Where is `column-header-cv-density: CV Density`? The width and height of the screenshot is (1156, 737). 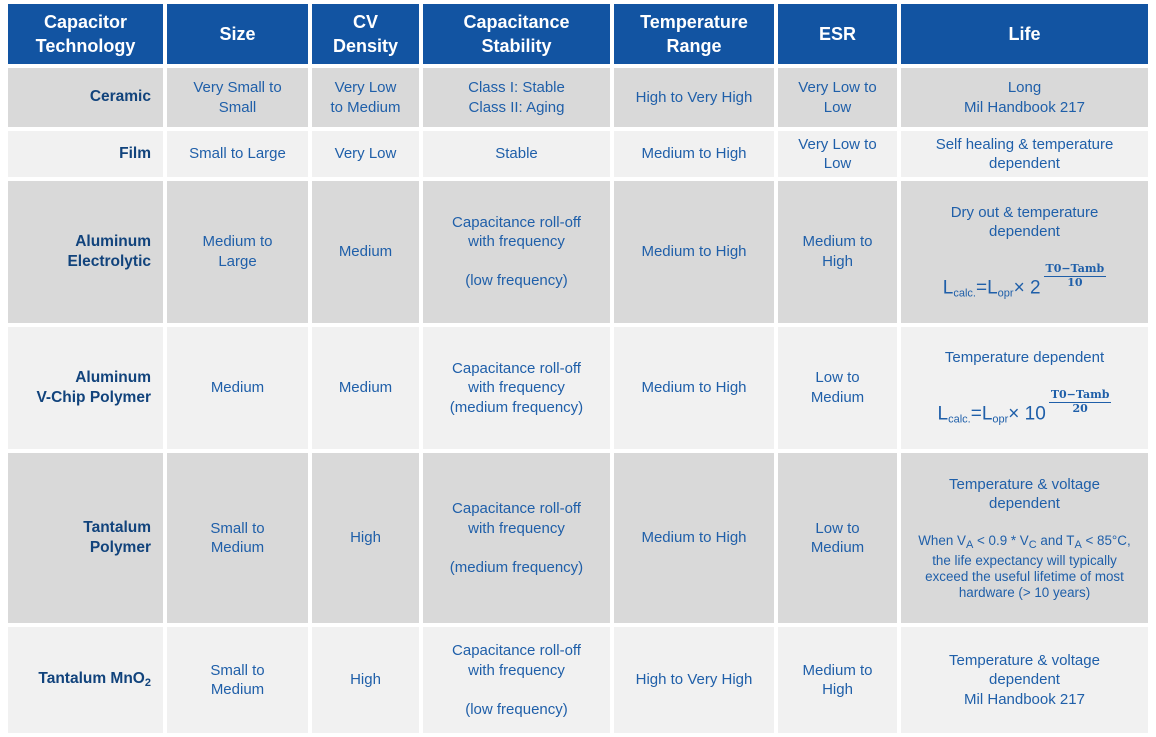 column-header-cv-density: CV Density is located at coordinates (365, 34).